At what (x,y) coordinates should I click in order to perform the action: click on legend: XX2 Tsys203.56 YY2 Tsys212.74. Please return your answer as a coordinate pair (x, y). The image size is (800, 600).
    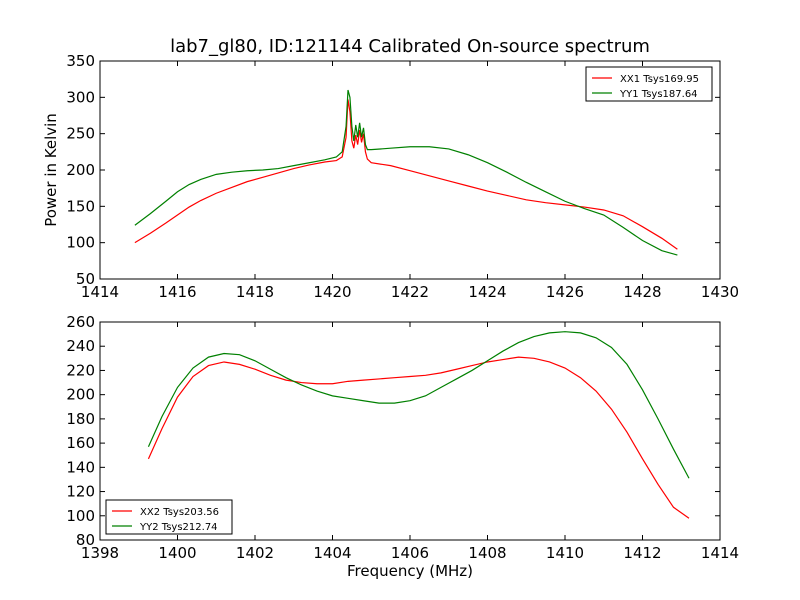
    Looking at the image, I should click on (169, 517).